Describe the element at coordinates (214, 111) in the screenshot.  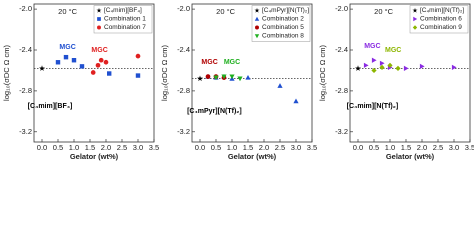
I see `annotation: [C₄mPyr][N(Tf)₂]` at that location.